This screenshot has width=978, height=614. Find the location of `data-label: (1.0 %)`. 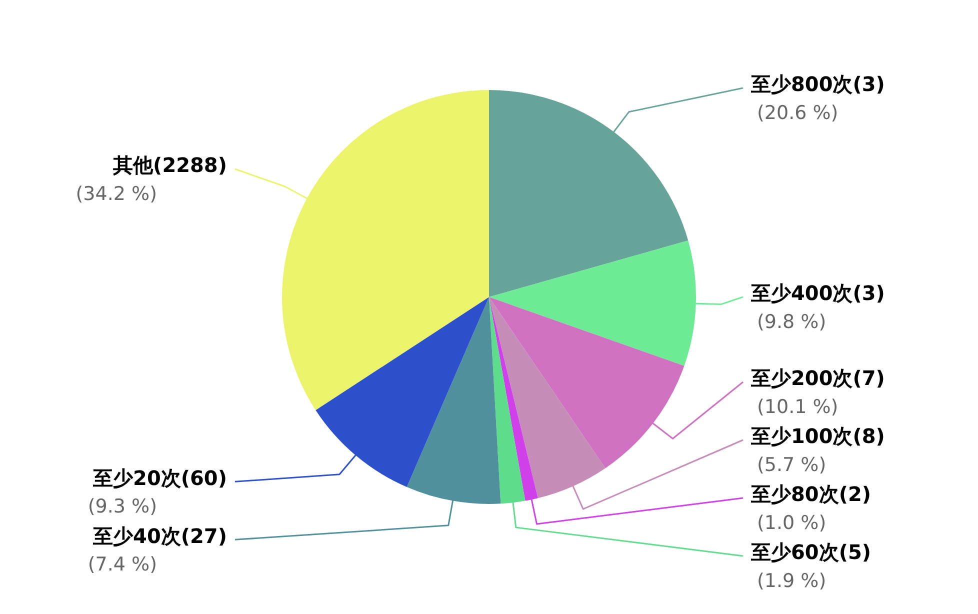

data-label: (1.0 %) is located at coordinates (791, 523).